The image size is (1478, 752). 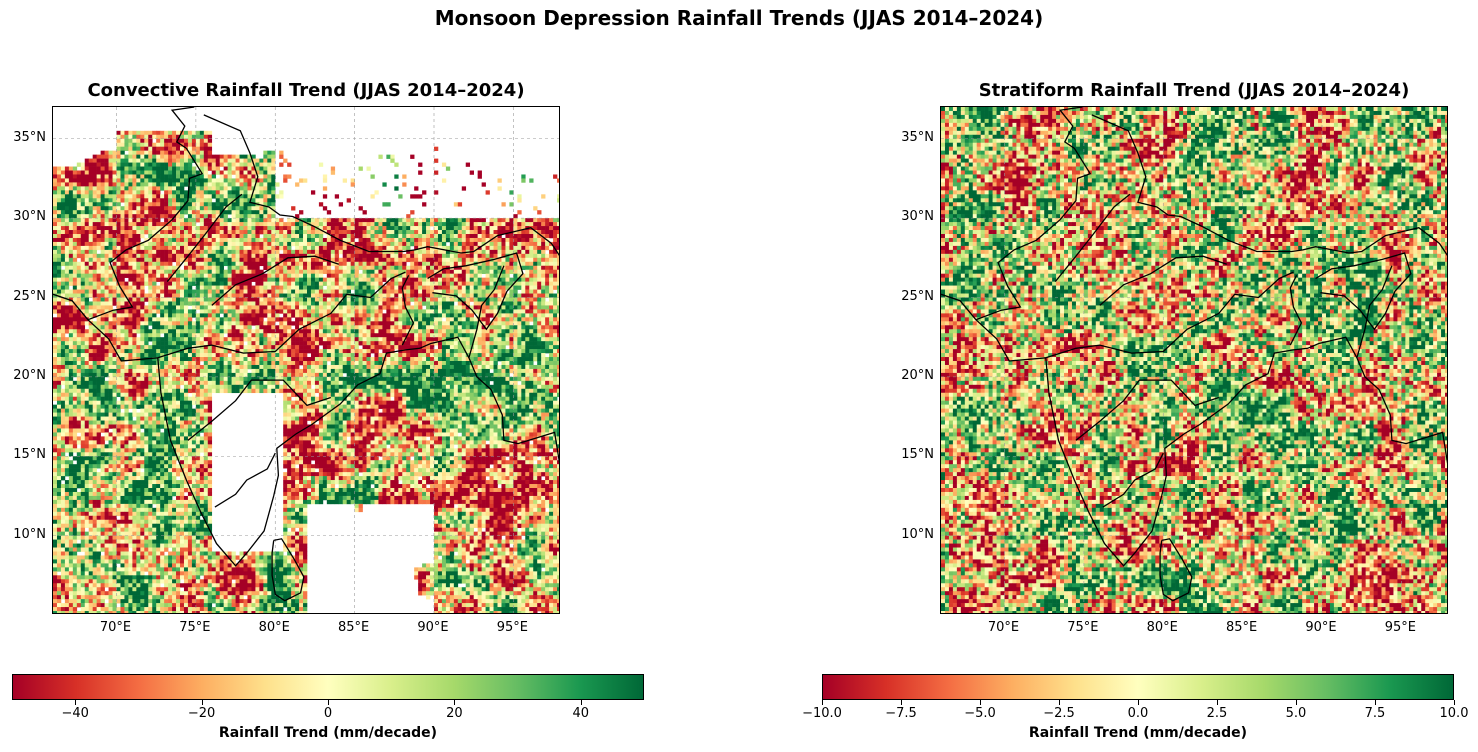 I want to click on colorbar-tick-label: 20, so click(x=454, y=713).